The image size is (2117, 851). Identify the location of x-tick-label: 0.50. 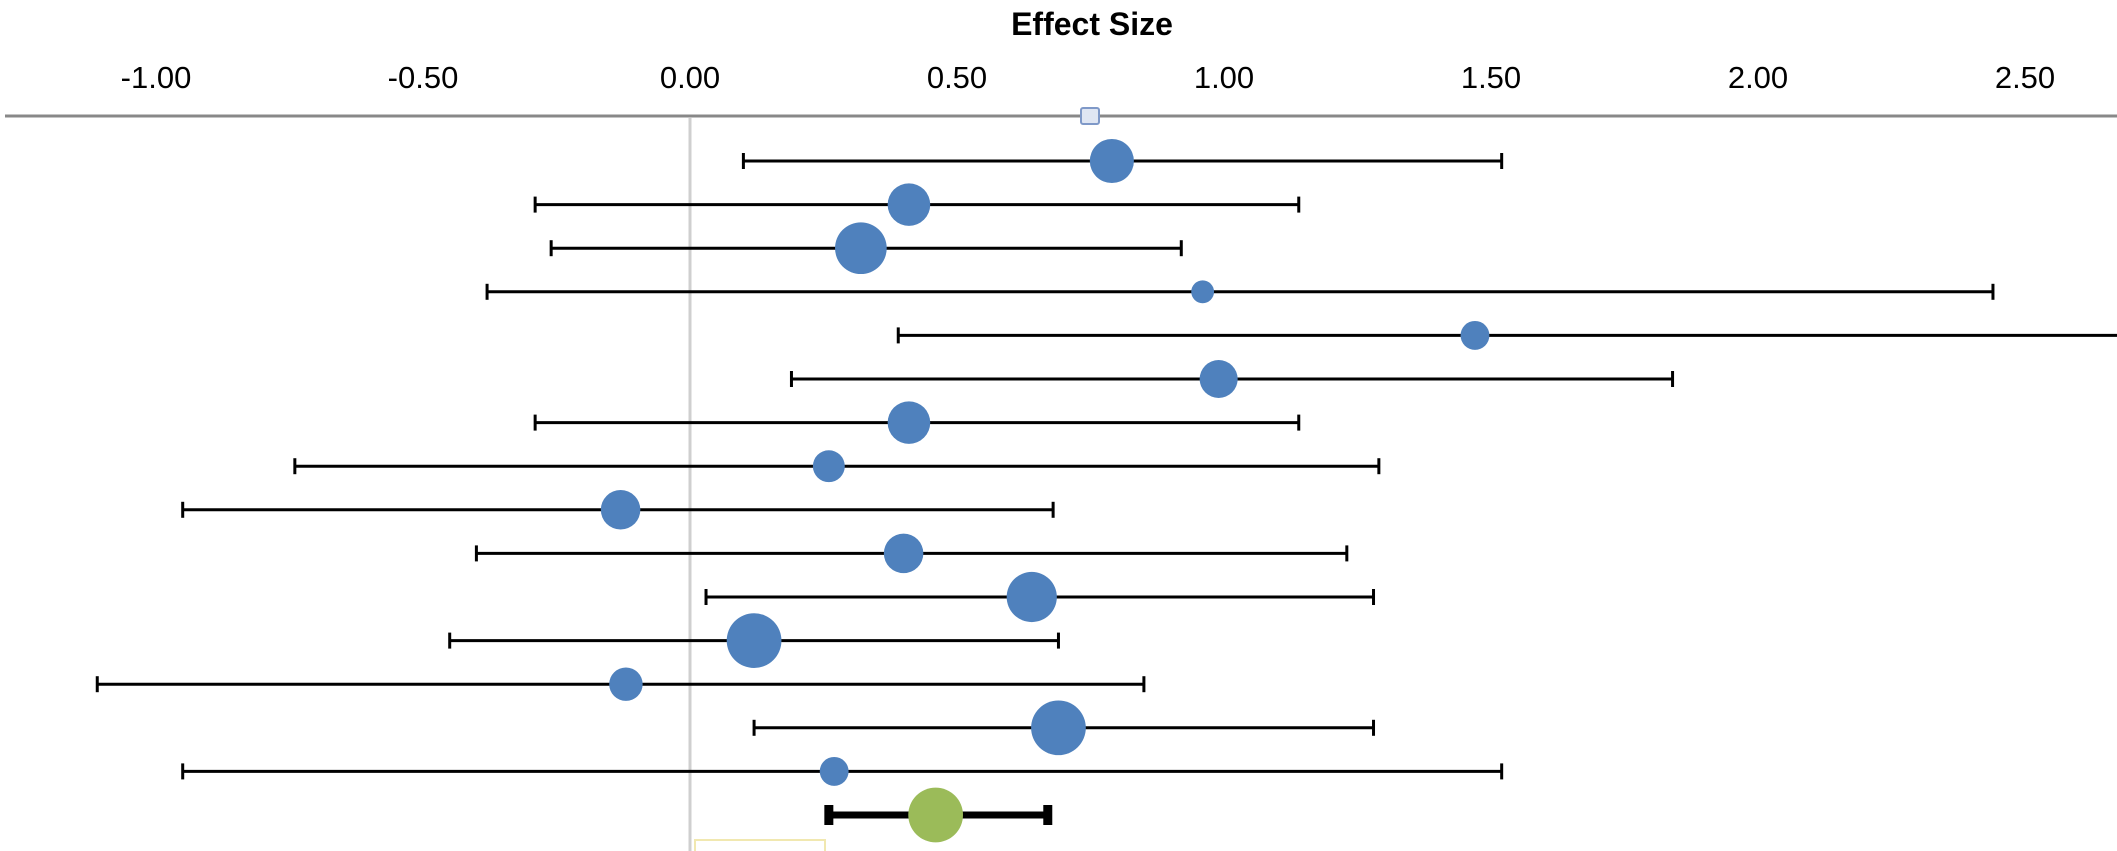
(957, 77).